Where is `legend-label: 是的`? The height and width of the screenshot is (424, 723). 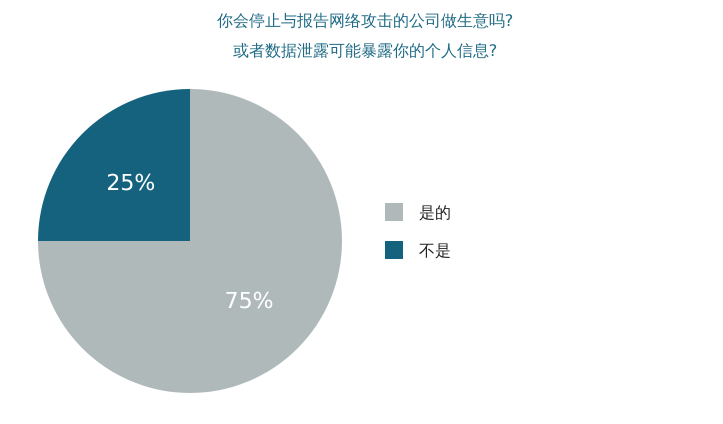 legend-label: 是的 is located at coordinates (435, 212).